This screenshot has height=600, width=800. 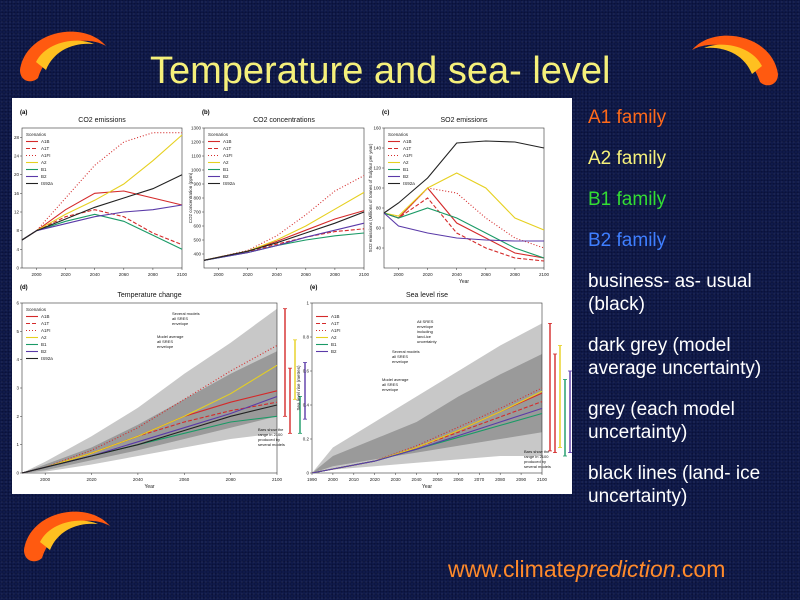 What do you see at coordinates (306, 405) in the screenshot?
I see `y-tick-label: 0.4` at bounding box center [306, 405].